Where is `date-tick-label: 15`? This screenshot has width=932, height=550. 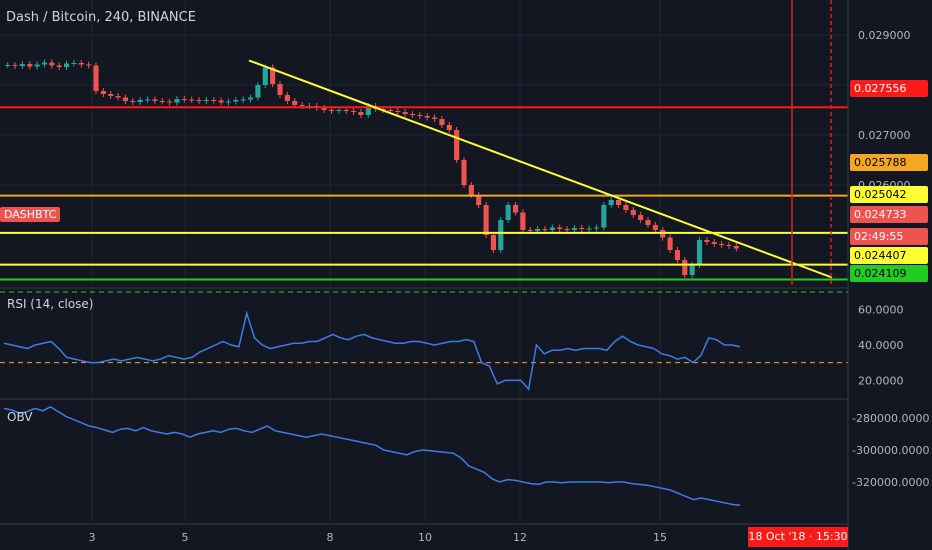
date-tick-label: 15 is located at coordinates (660, 537).